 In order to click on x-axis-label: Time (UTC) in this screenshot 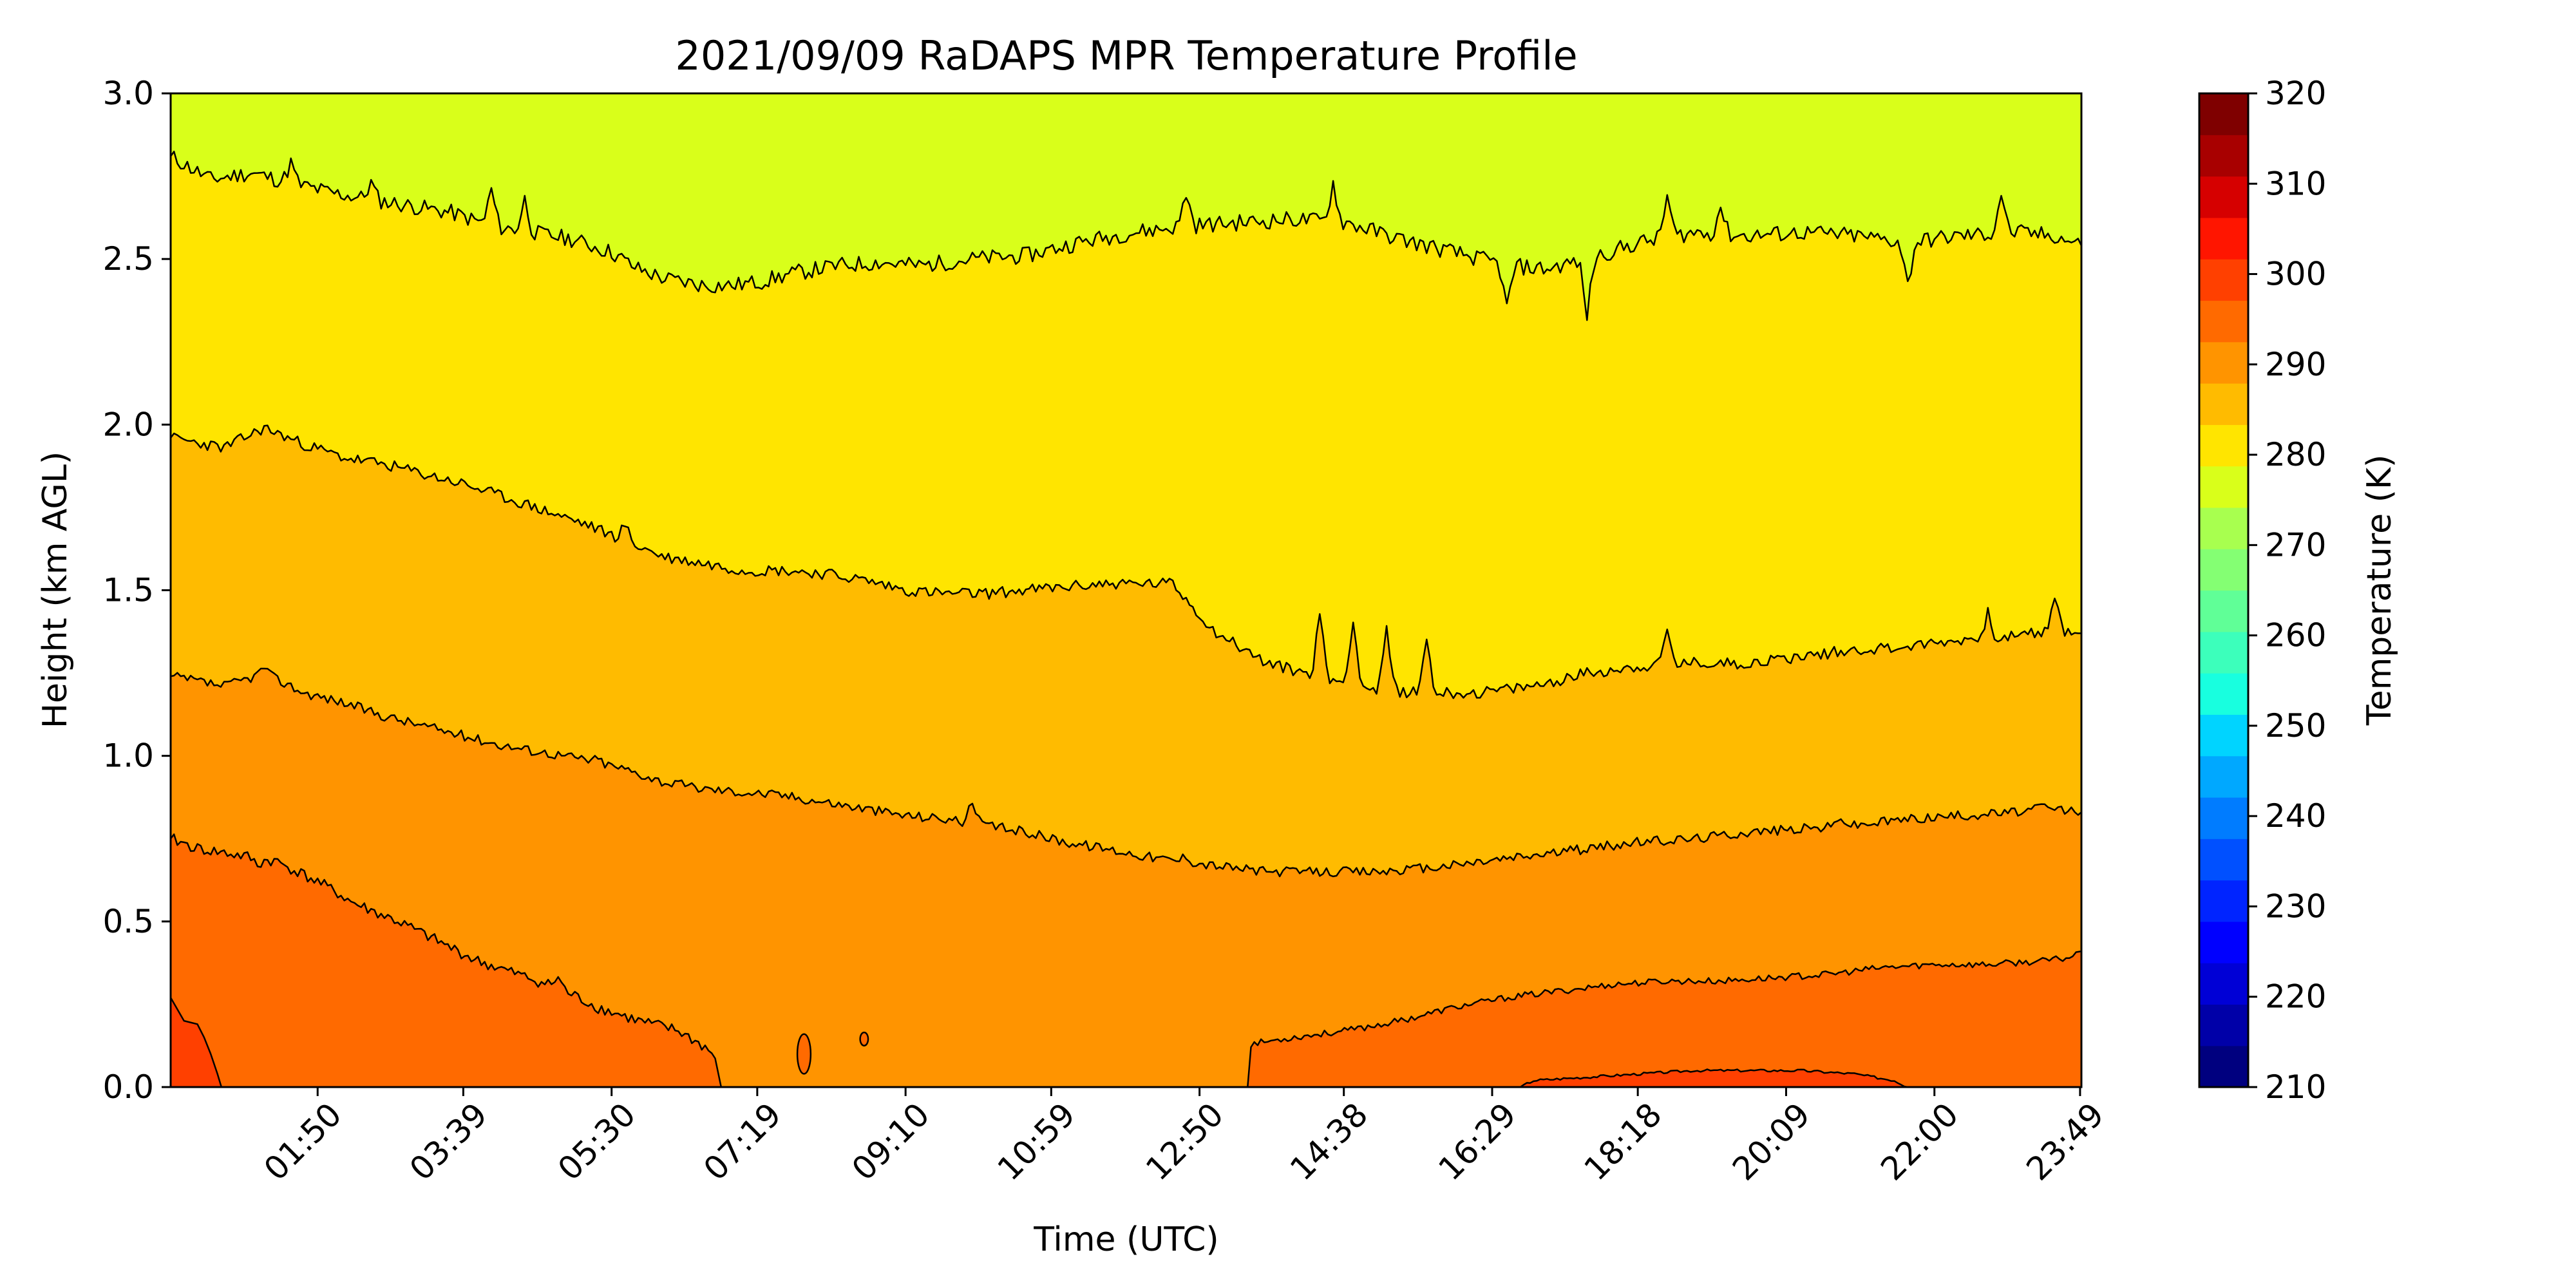, I will do `click(1125, 1239)`.